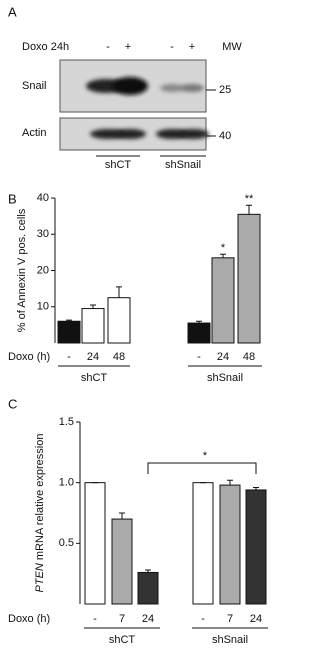 The width and height of the screenshot is (320, 664). I want to click on y-axis-label: PTEN mRNA relative expression, so click(40, 513).